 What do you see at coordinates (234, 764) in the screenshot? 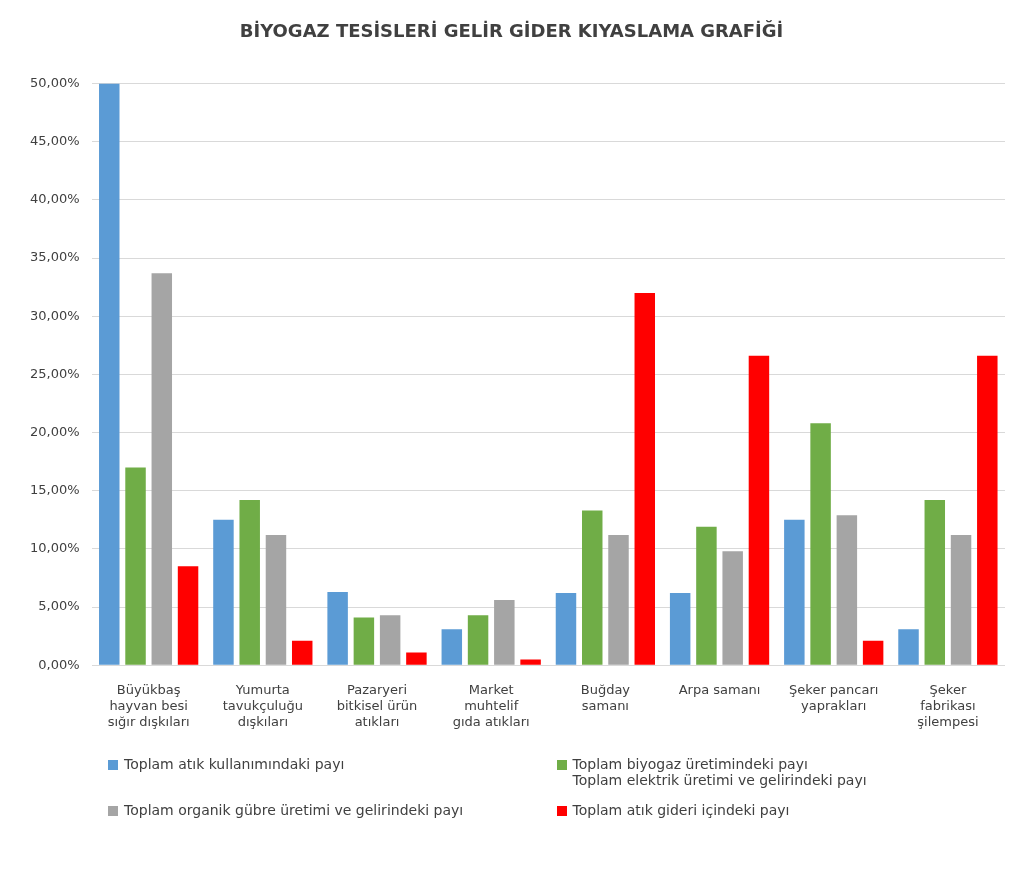
I see `legend-label: Toplam atık kullanımındaki payı` at bounding box center [234, 764].